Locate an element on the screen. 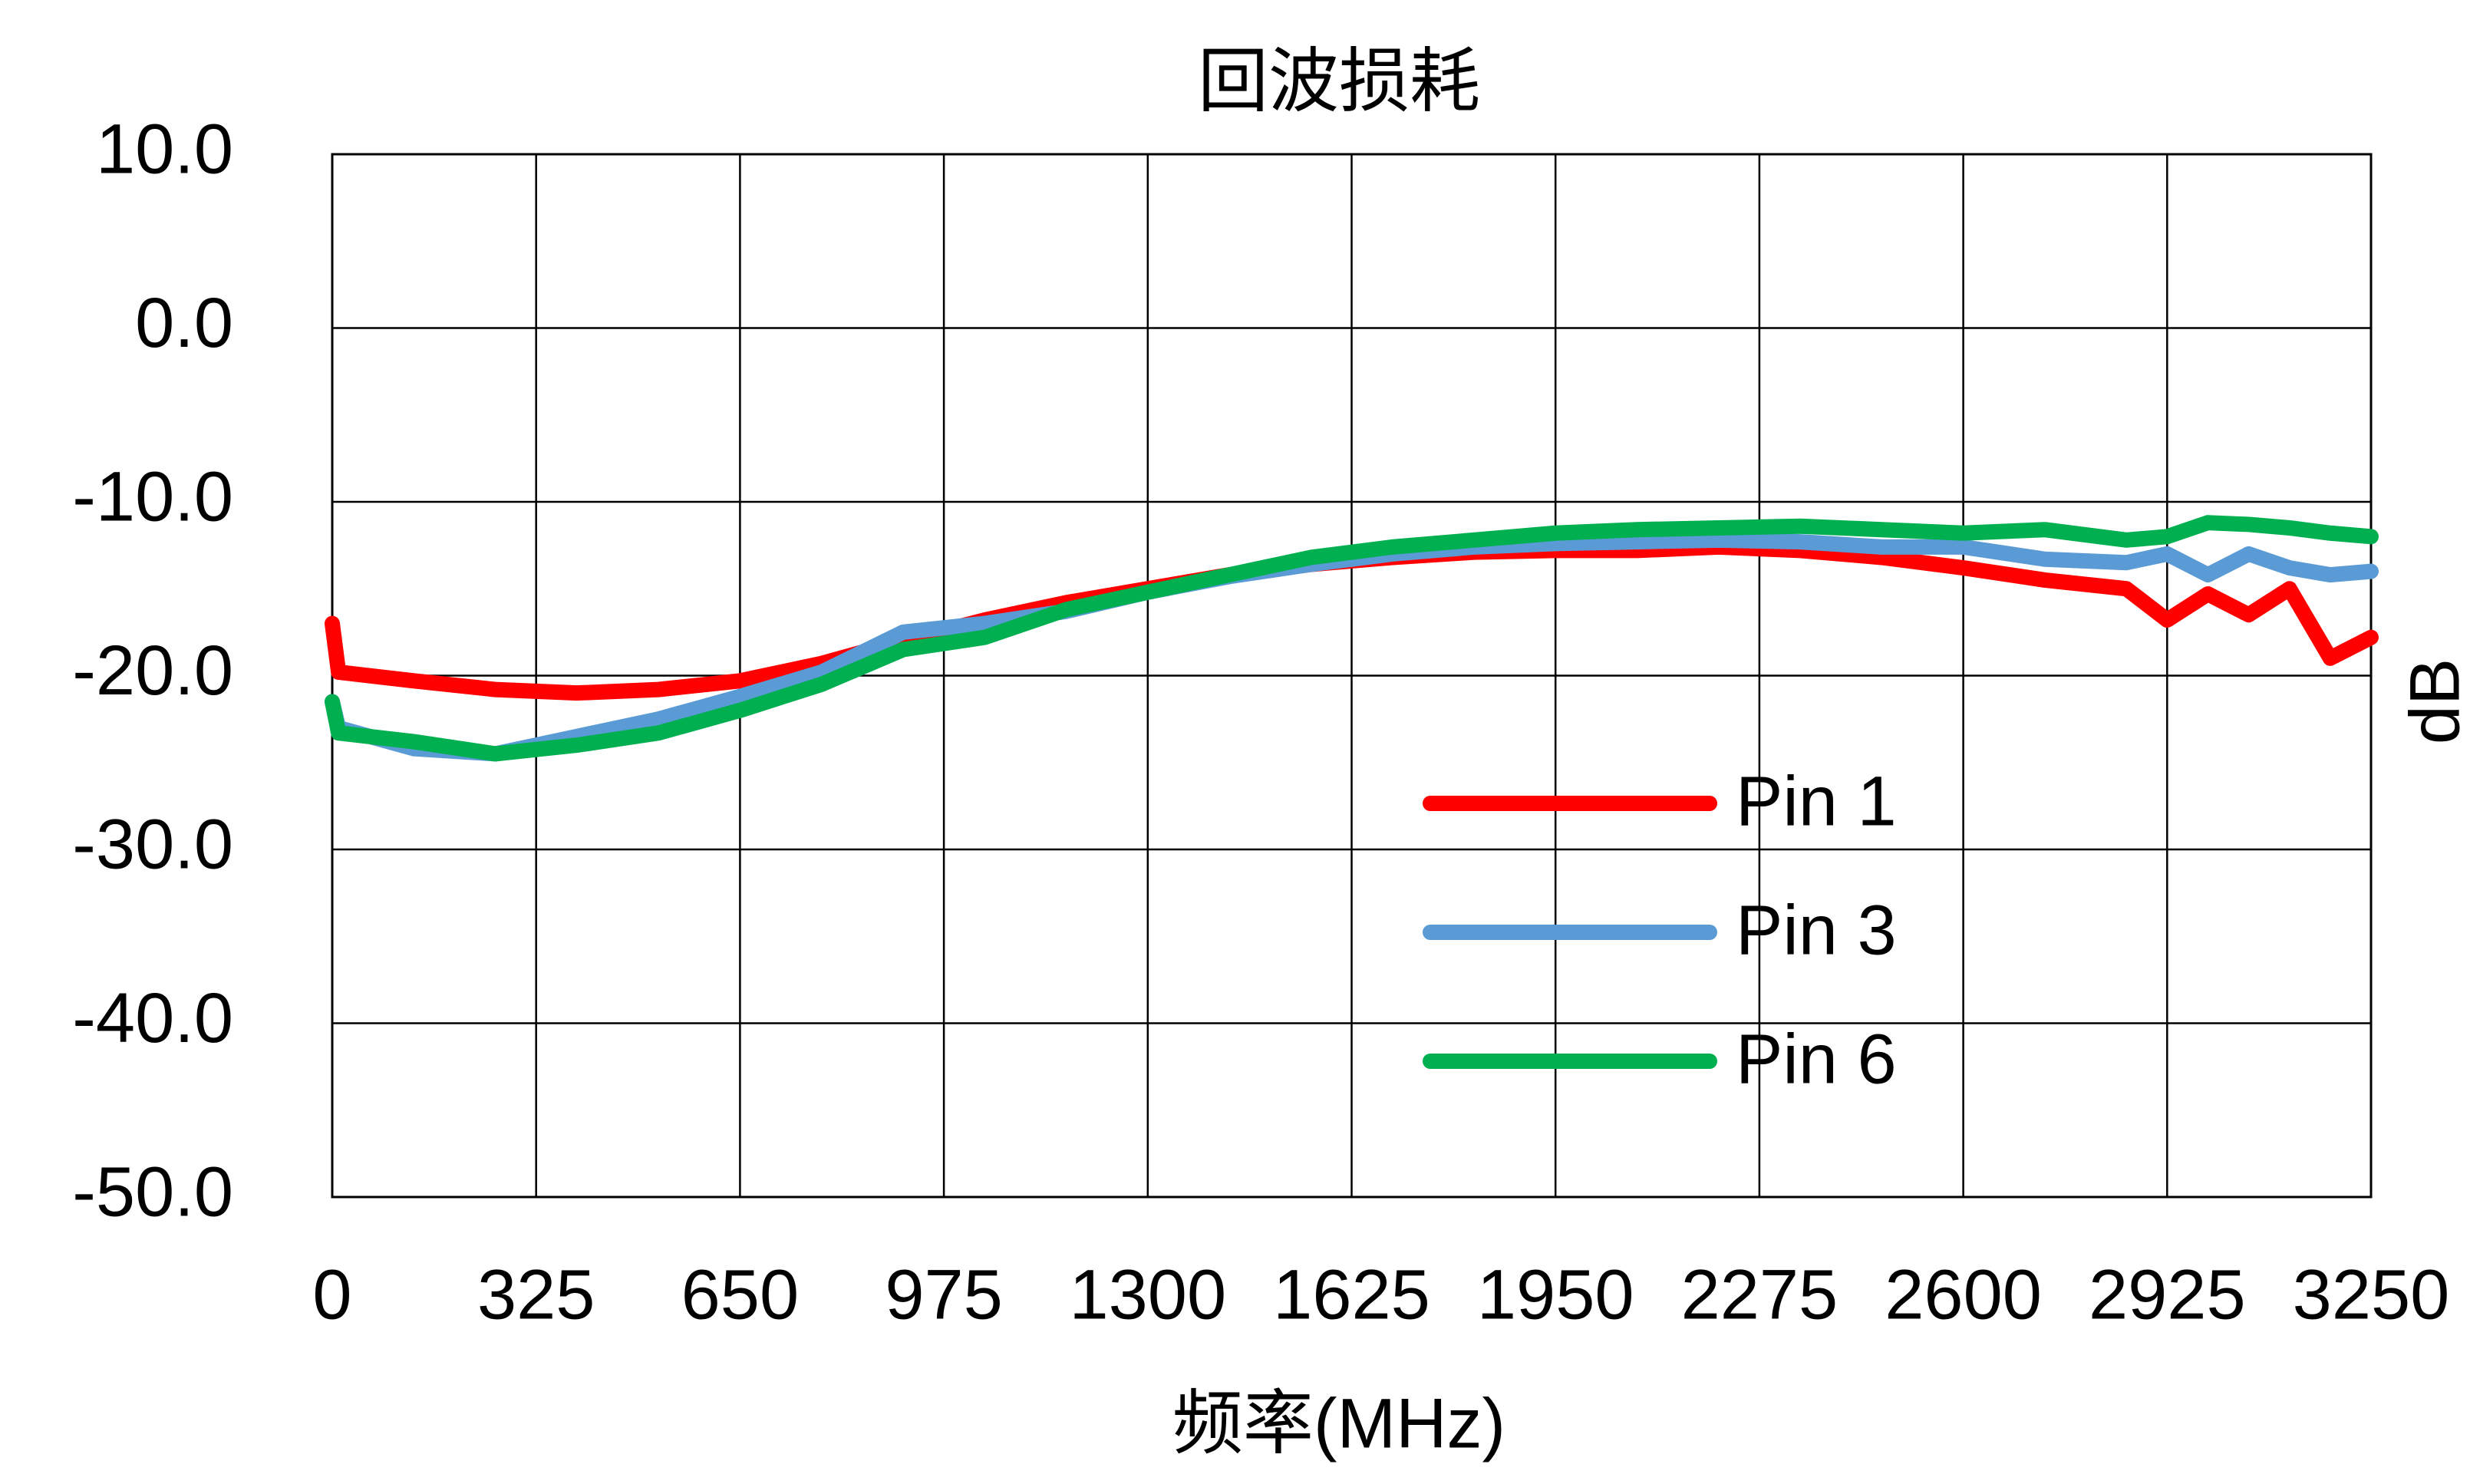 The image size is (2470, 1484). x-tick-label: 1300 is located at coordinates (1147, 1294).